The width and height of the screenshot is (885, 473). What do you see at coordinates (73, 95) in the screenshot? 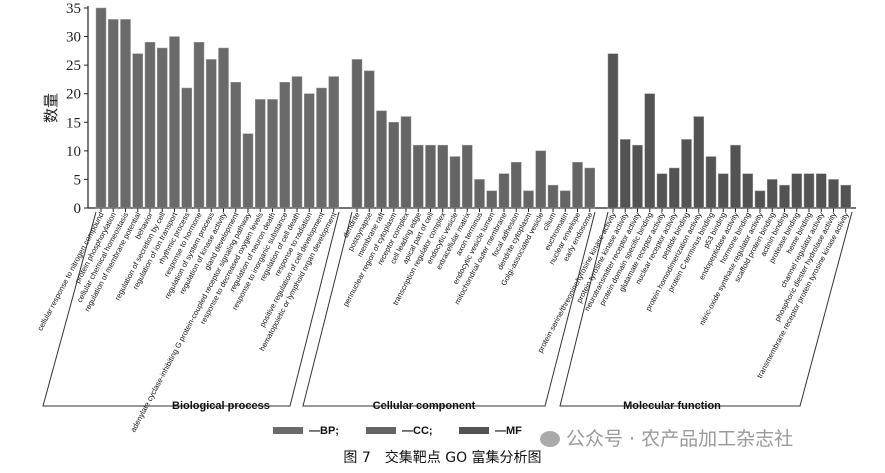
I see `y-tick-label: 20` at bounding box center [73, 95].